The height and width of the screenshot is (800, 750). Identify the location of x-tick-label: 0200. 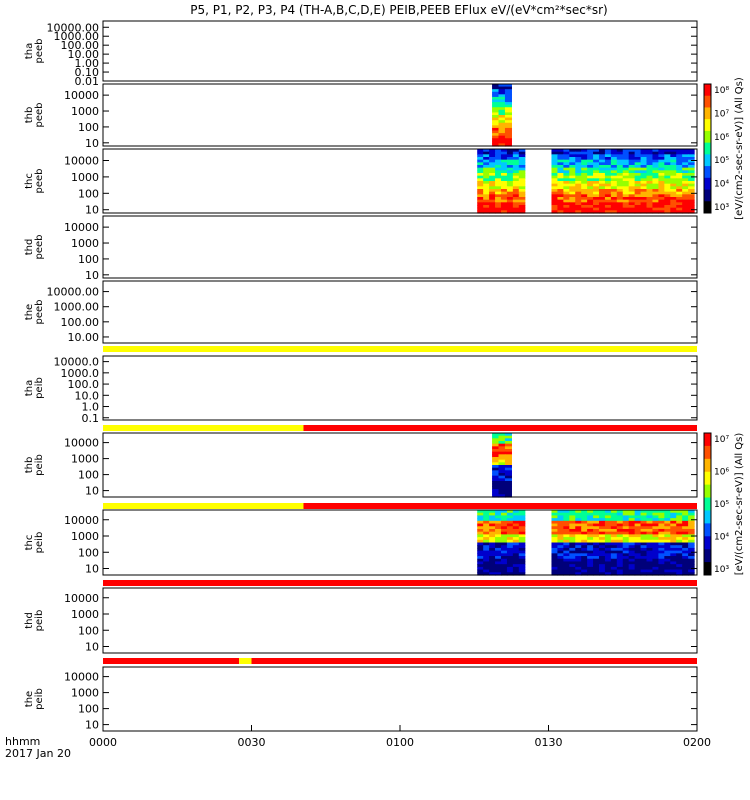
(697, 742).